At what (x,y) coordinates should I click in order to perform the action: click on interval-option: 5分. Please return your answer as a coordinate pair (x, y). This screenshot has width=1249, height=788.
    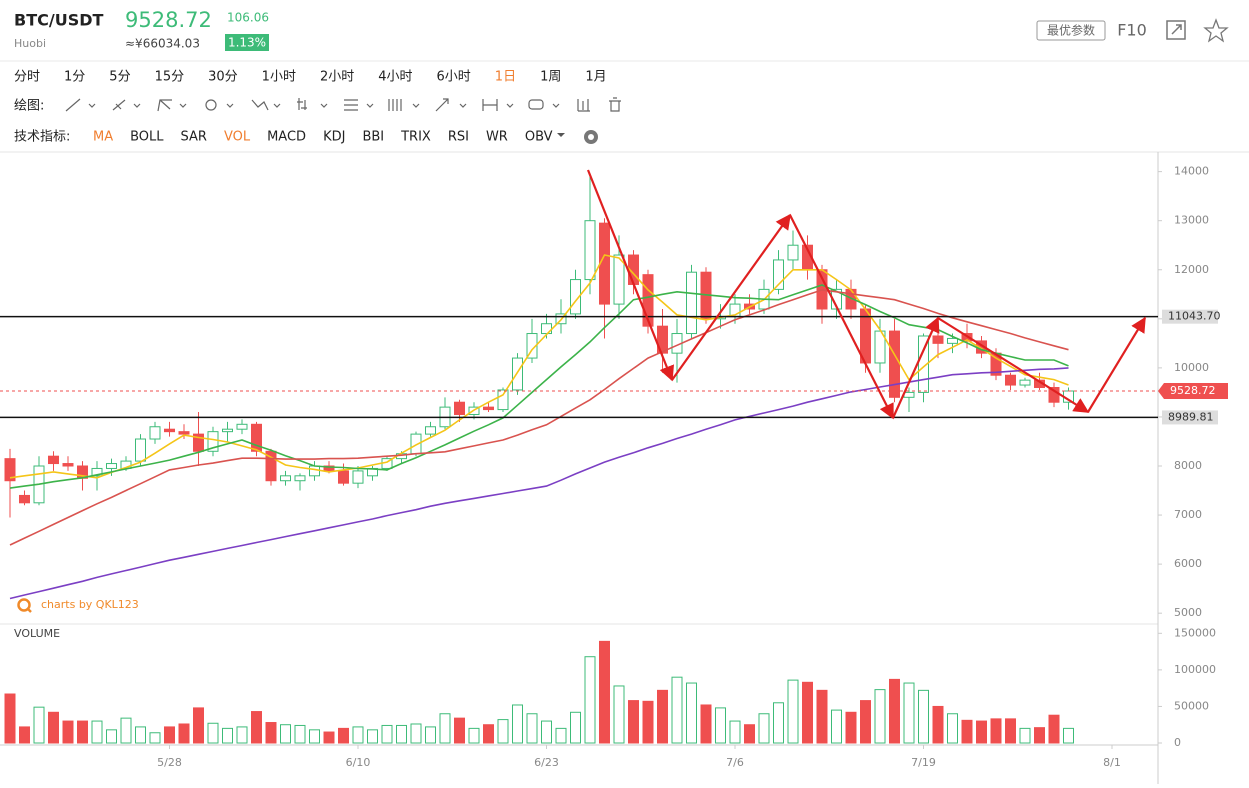
    Looking at the image, I should click on (119, 77).